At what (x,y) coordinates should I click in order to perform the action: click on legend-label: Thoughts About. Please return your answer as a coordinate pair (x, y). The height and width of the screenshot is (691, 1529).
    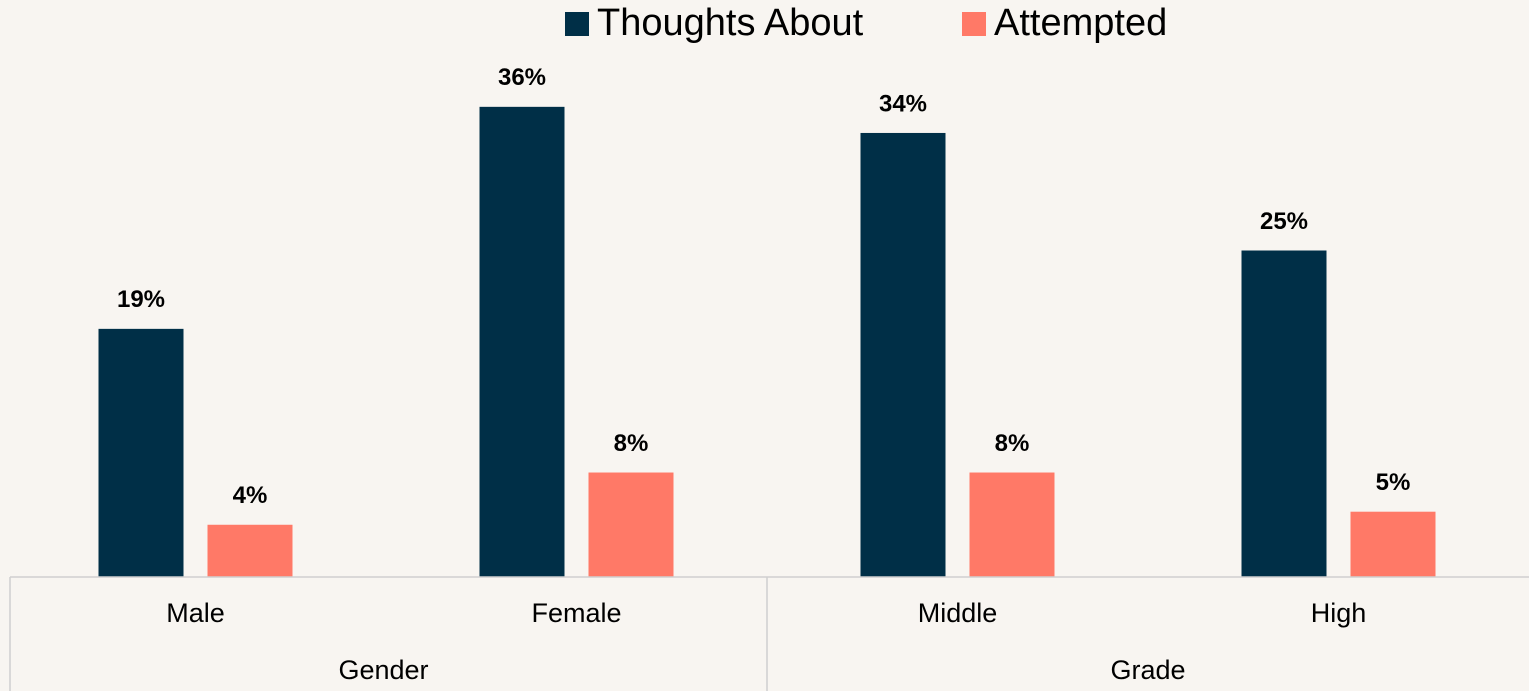
    Looking at the image, I should click on (730, 23).